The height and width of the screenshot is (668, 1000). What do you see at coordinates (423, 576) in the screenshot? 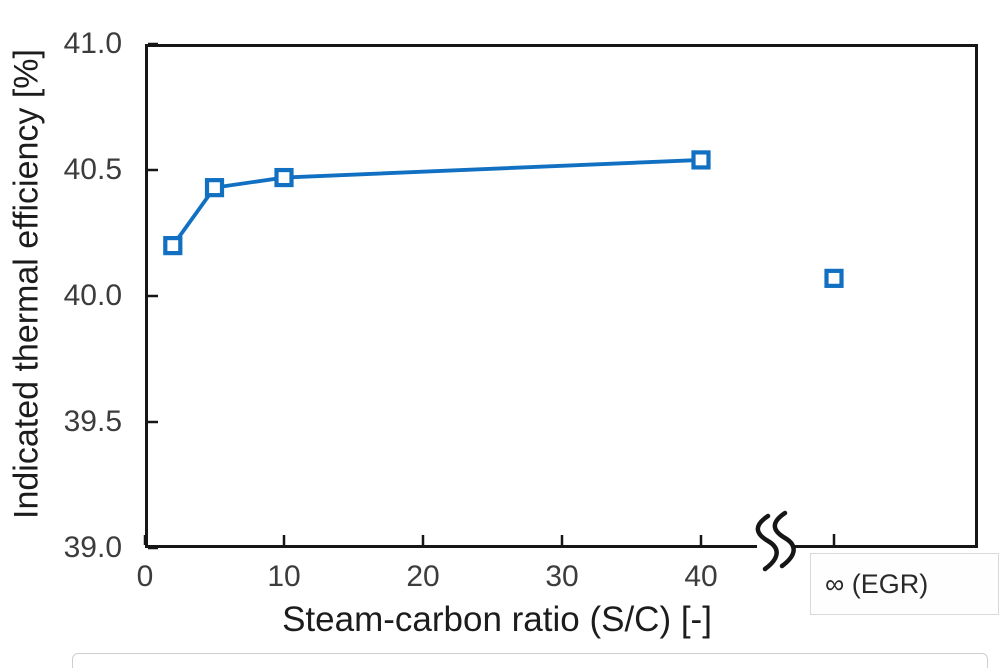
I see `x-tick-label: 20` at bounding box center [423, 576].